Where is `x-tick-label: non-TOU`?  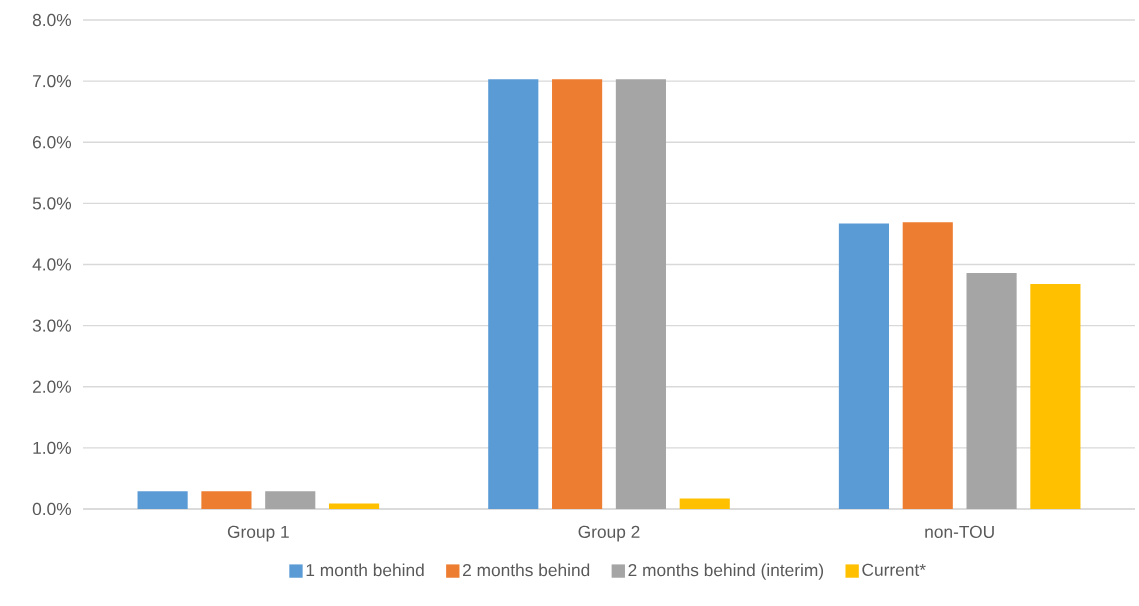
x-tick-label: non-TOU is located at coordinates (959, 531).